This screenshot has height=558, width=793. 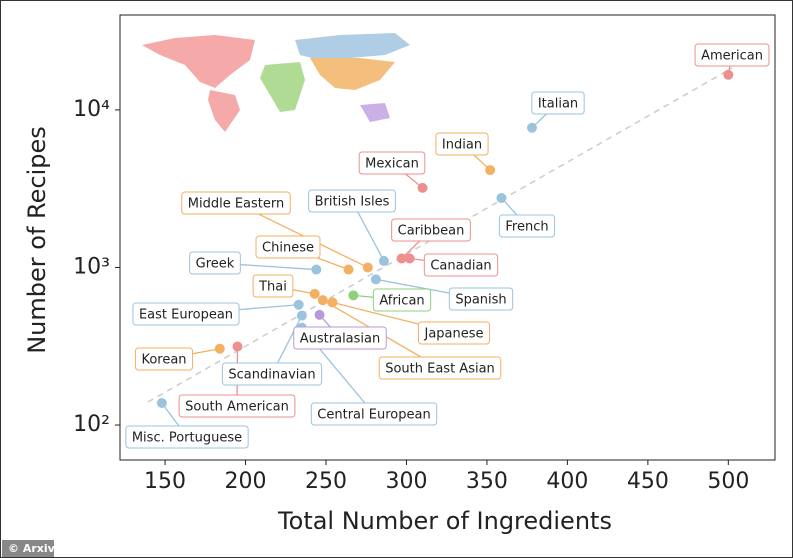 I want to click on y-tick-label: 10³, so click(x=91, y=266).